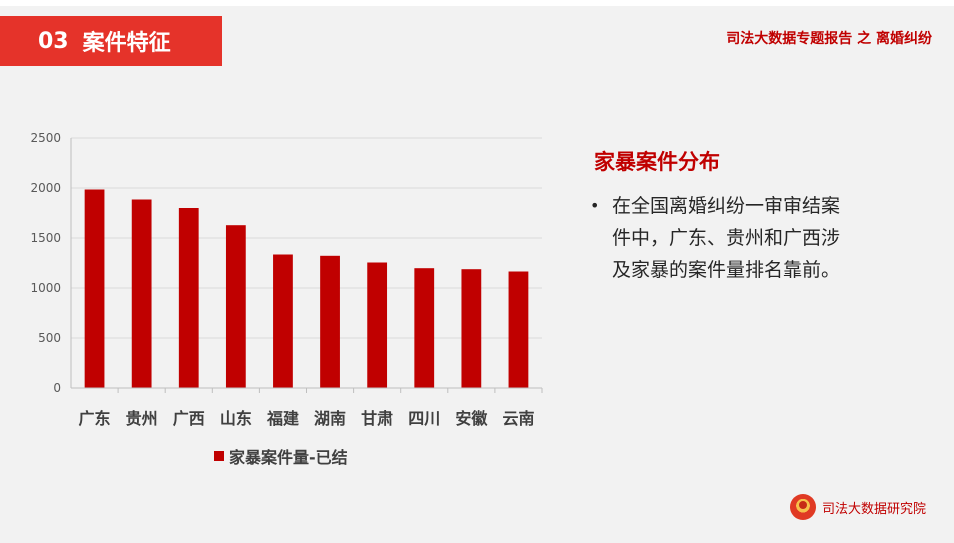  Describe the element at coordinates (142, 418) in the screenshot. I see `x-category-label: 贵州` at that location.